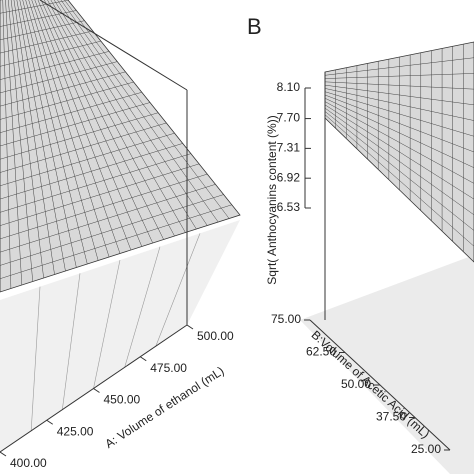 This screenshot has width=474, height=474. What do you see at coordinates (215, 336) in the screenshot?
I see `x-tick-label: 500.00` at bounding box center [215, 336].